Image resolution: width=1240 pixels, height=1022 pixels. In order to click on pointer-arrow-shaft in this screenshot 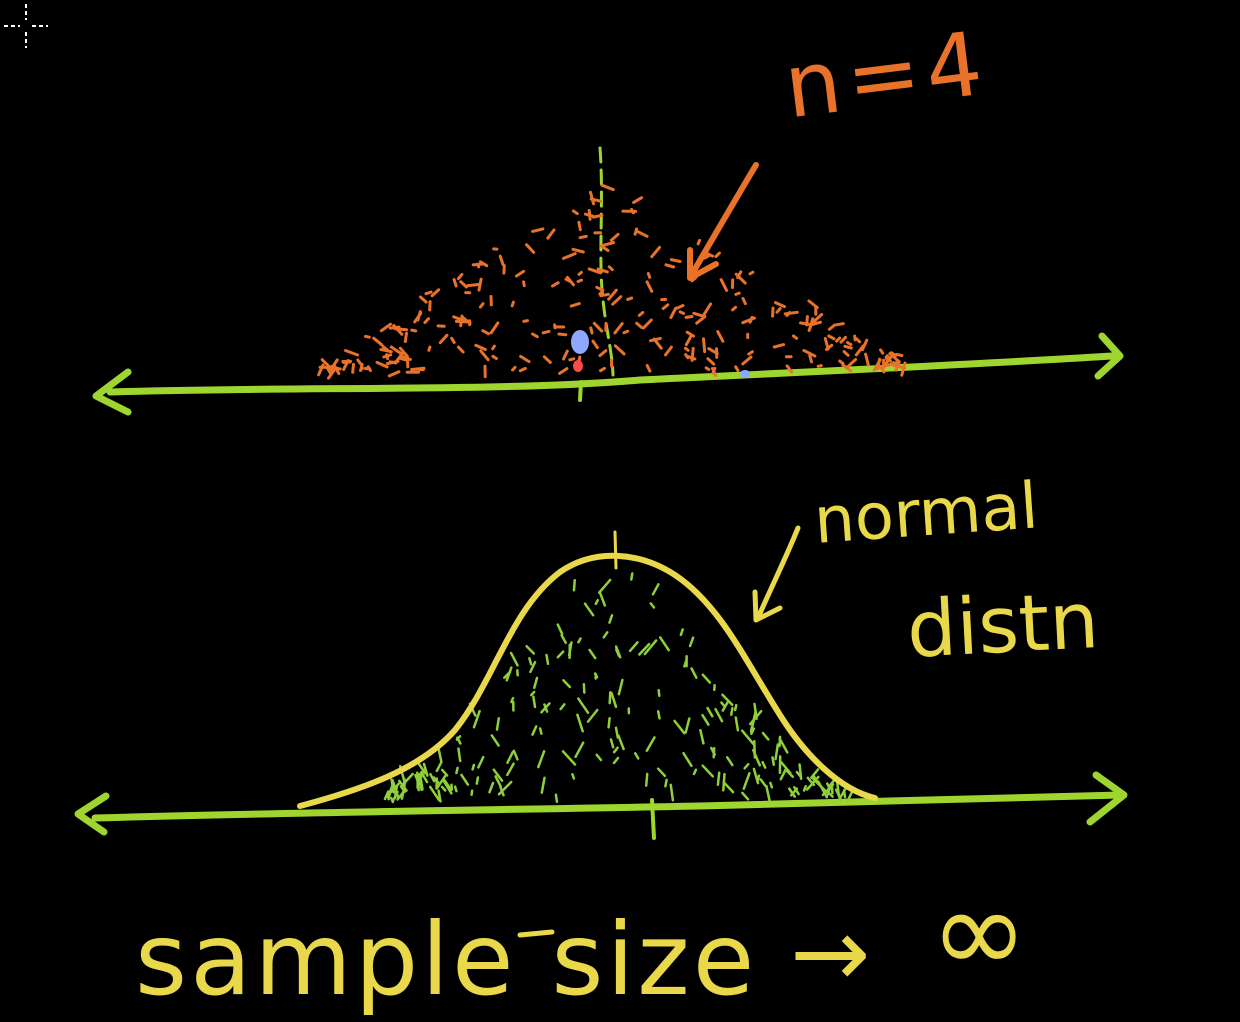, I will do `click(724, 219)`.